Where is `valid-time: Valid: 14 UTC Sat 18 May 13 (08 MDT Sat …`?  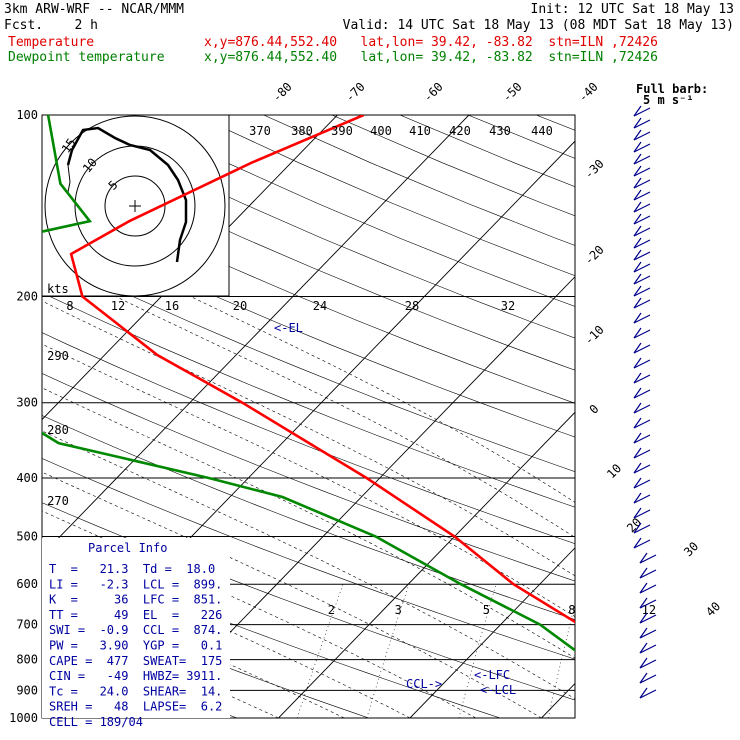 valid-time: Valid: 14 UTC Sat 18 May 13 (08 MDT Sat … is located at coordinates (538, 25).